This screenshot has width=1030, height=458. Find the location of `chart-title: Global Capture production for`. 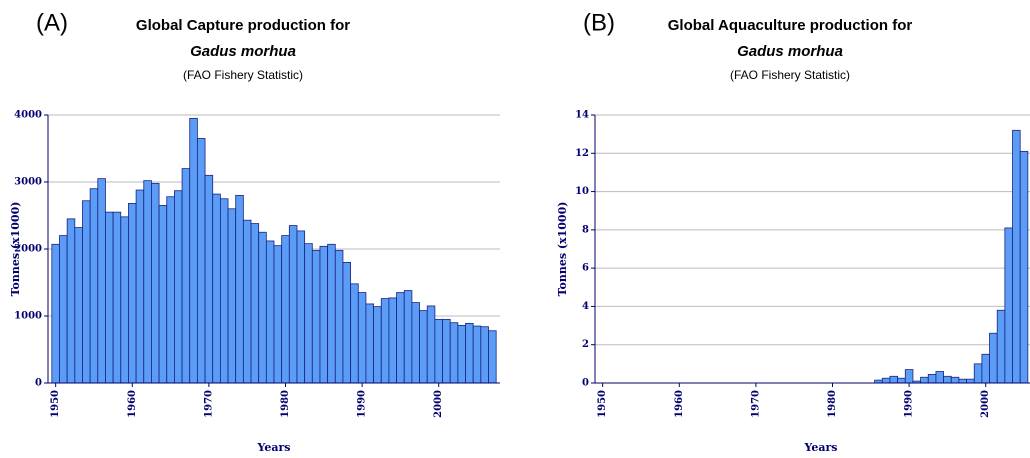

chart-title: Global Capture production for is located at coordinates (243, 25).